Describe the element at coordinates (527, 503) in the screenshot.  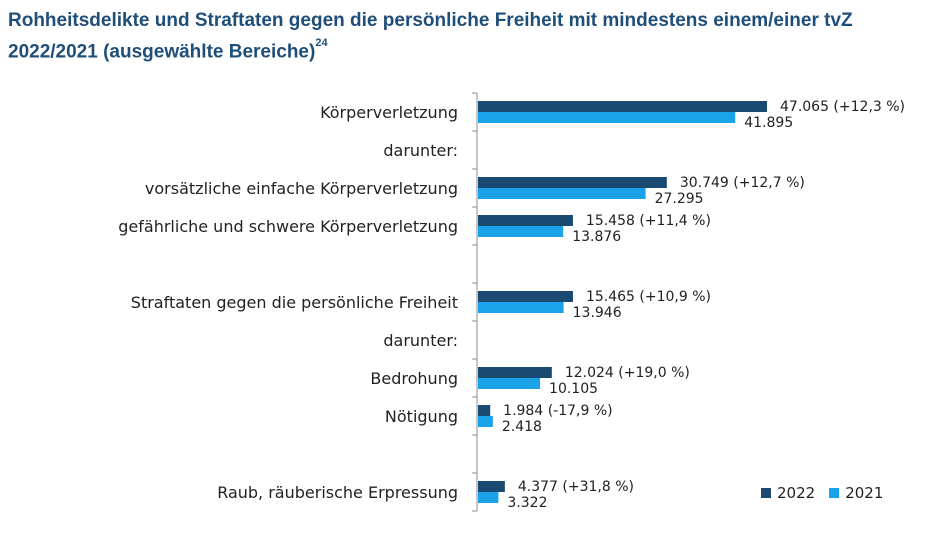
I see `data-label-2021: 3.322` at that location.